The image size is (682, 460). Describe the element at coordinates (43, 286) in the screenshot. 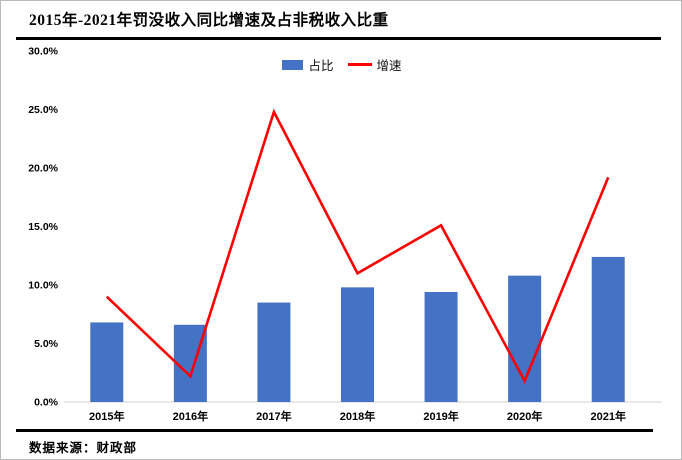

I see `y-axis-tick-label: 10.0%` at that location.